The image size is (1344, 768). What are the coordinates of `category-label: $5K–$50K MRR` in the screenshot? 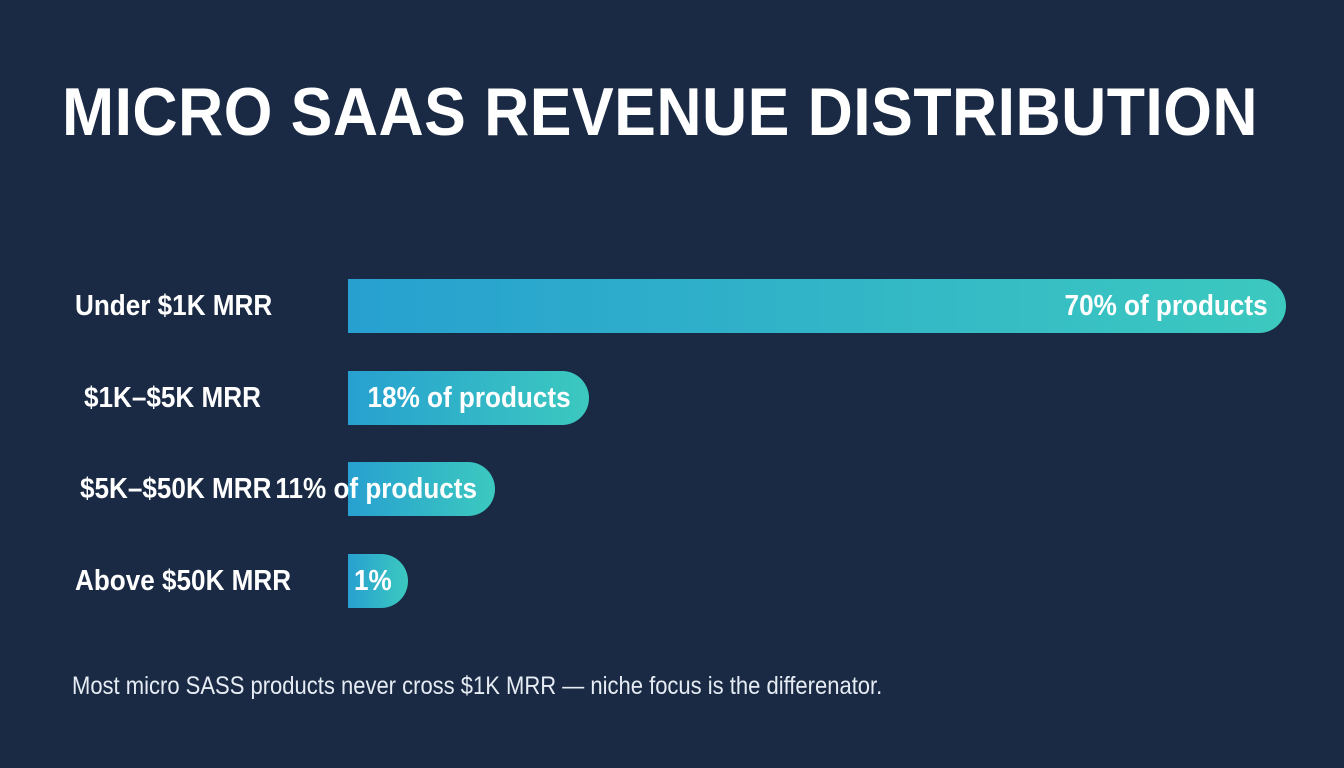 It's located at (176, 489).